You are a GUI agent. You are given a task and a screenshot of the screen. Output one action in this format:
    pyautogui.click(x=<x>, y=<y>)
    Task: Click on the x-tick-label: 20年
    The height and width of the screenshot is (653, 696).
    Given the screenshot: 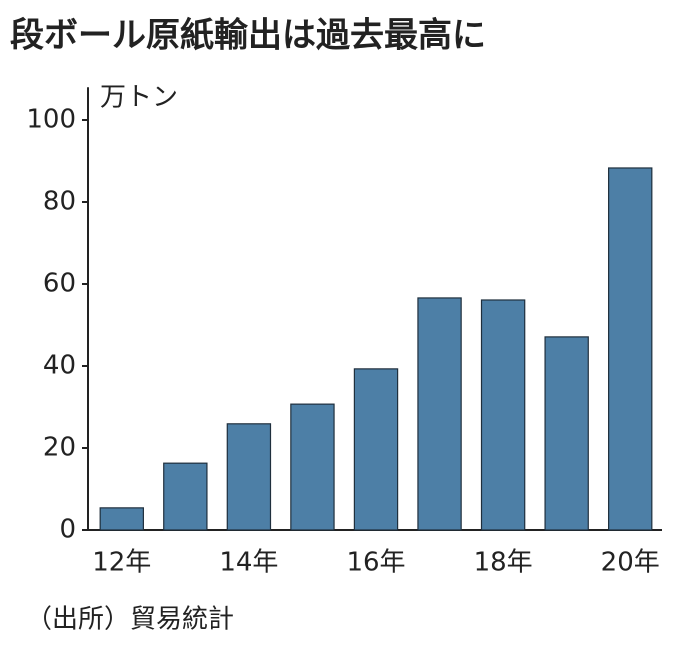 What is the action you would take?
    pyautogui.click(x=630, y=563)
    